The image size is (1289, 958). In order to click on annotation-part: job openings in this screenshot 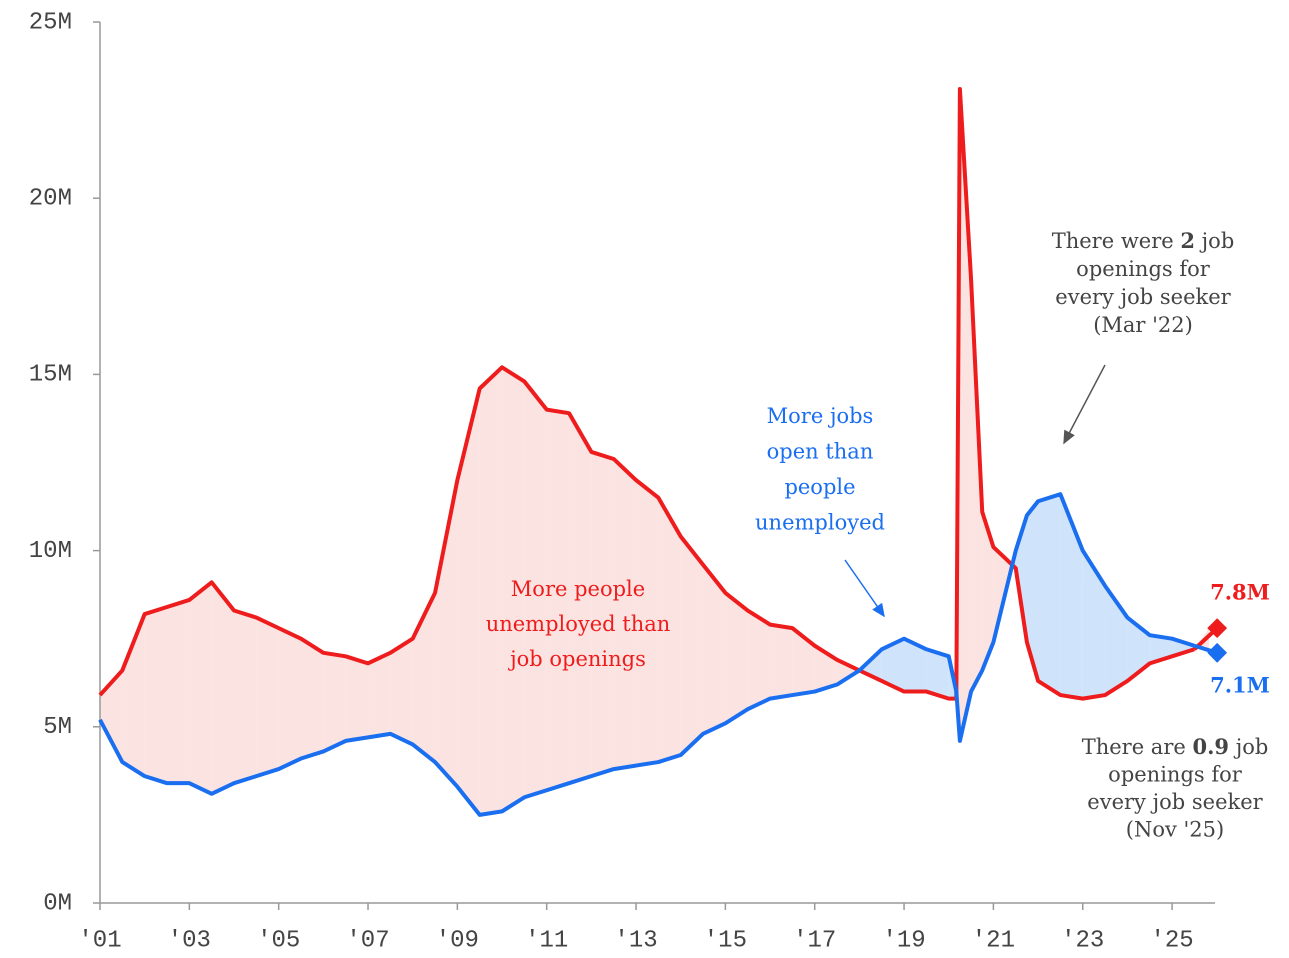, I will do `click(576, 659)`.